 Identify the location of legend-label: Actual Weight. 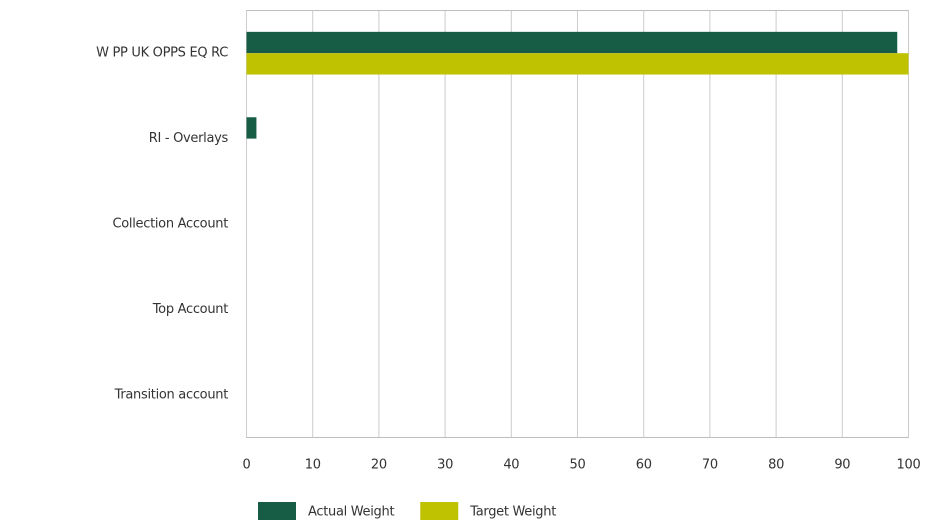
(351, 512).